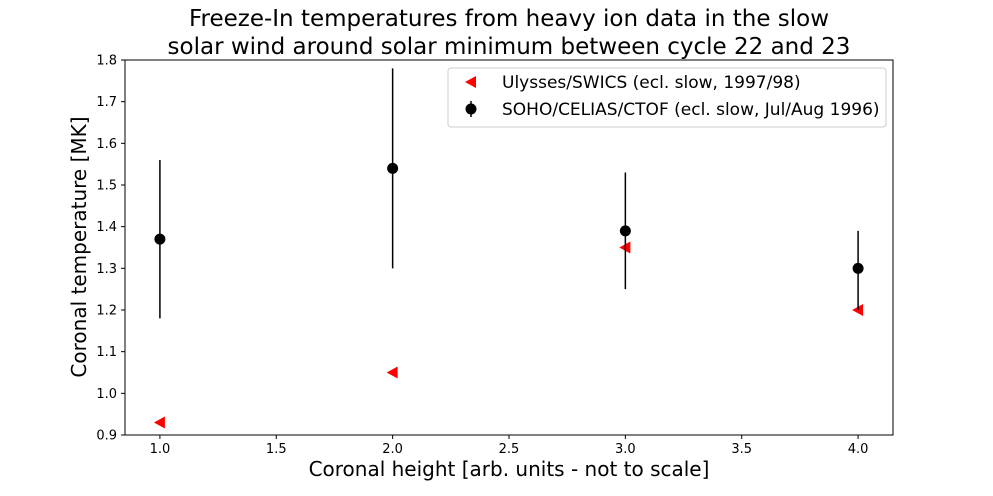 This screenshot has height=496, width=993. Describe the element at coordinates (160, 449) in the screenshot. I see `x-tick-label: 1.0` at that location.